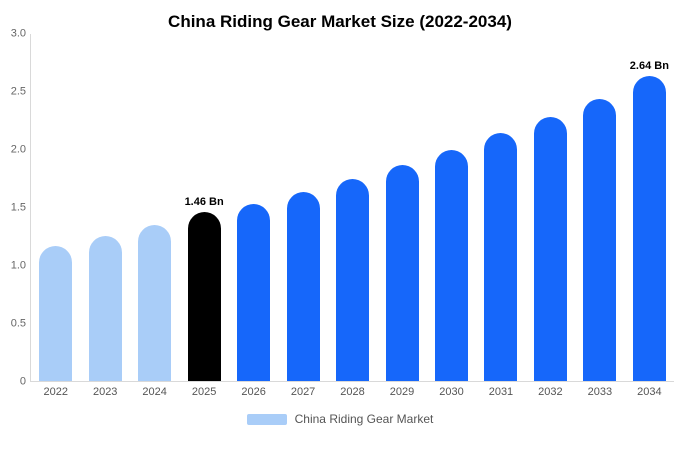 The width and height of the screenshot is (680, 450). Describe the element at coordinates (303, 286) in the screenshot. I see `bar-2027` at that location.